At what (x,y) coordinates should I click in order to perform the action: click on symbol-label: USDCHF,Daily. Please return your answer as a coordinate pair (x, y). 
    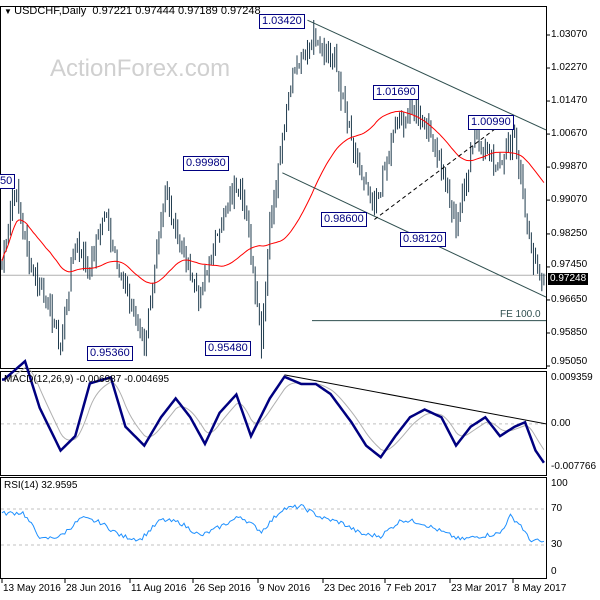
    Looking at the image, I should click on (50, 11).